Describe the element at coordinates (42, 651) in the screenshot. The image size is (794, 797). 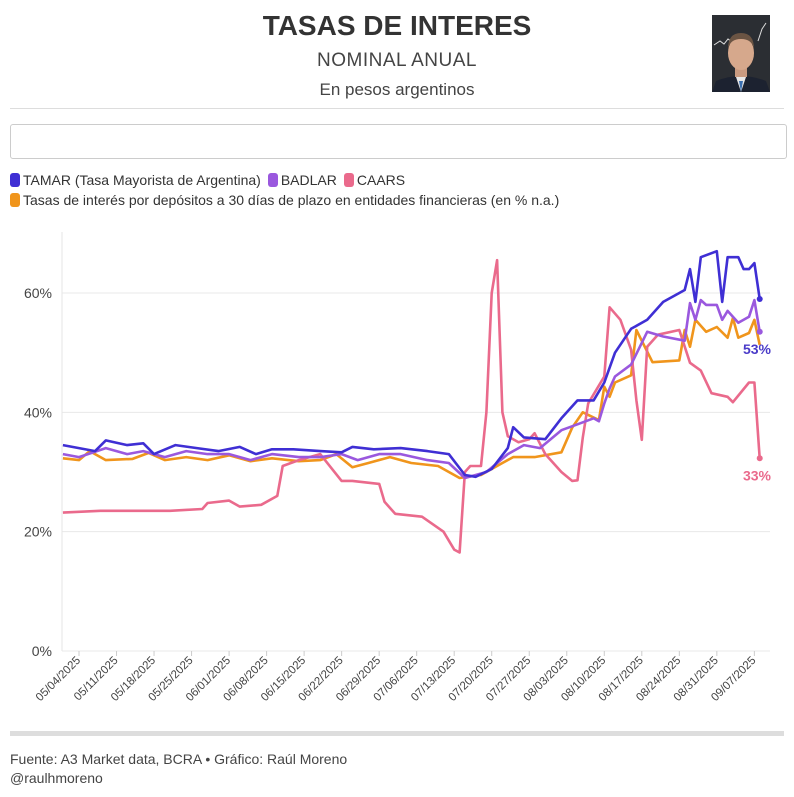
I see `y-tick-label: 0%` at that location.